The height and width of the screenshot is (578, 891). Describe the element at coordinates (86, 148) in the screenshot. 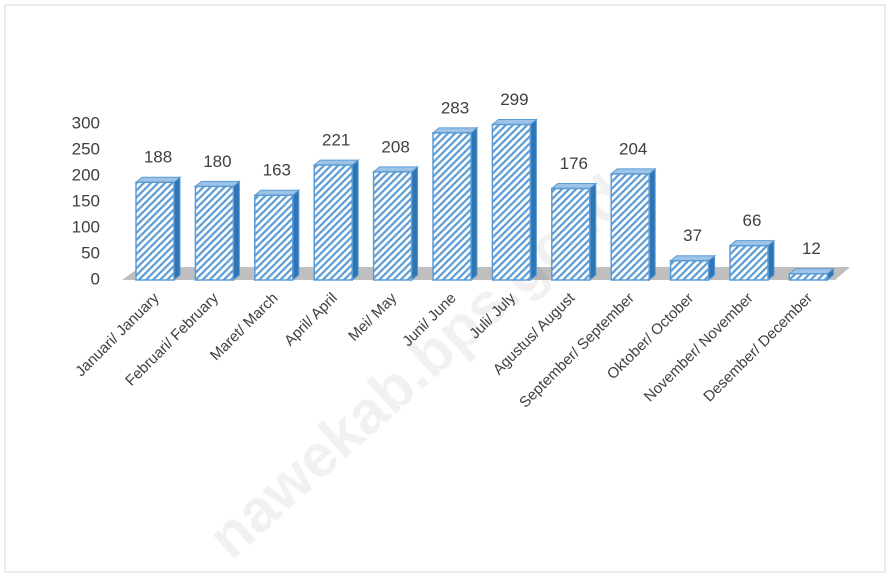

I see `y-tick-label: 250` at that location.